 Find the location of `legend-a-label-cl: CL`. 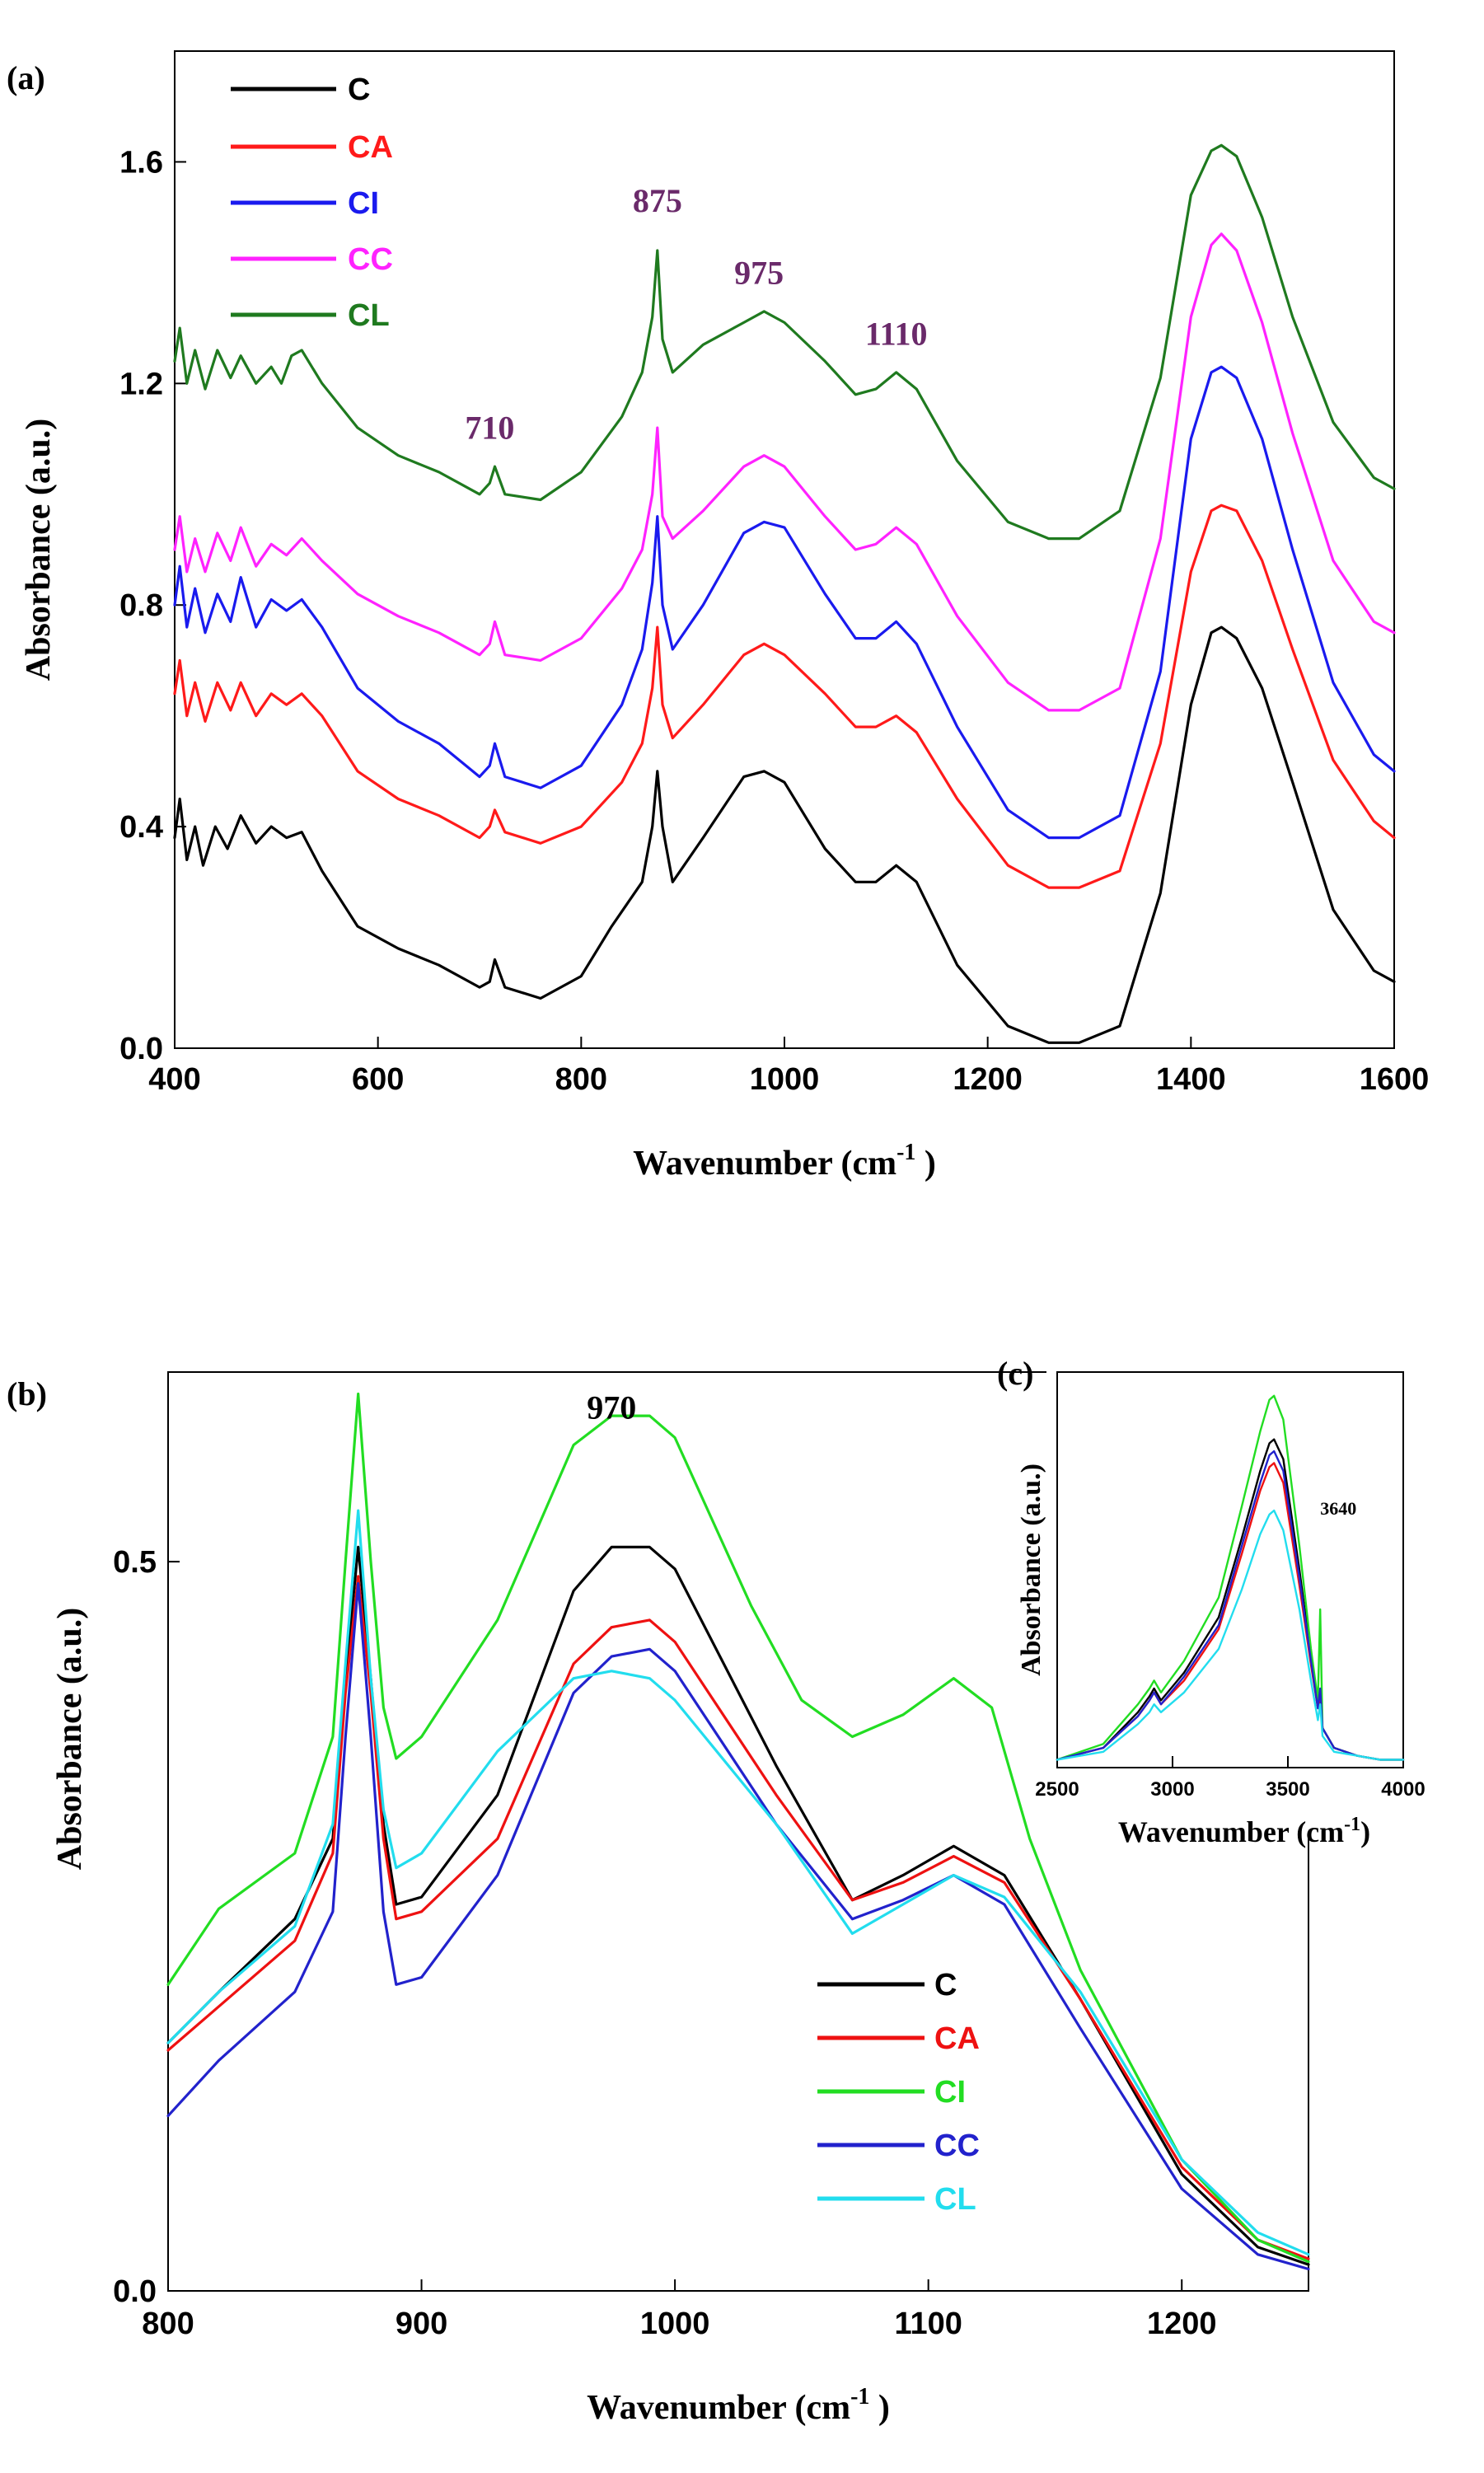

legend-a-label-cl: CL is located at coordinates (369, 315).